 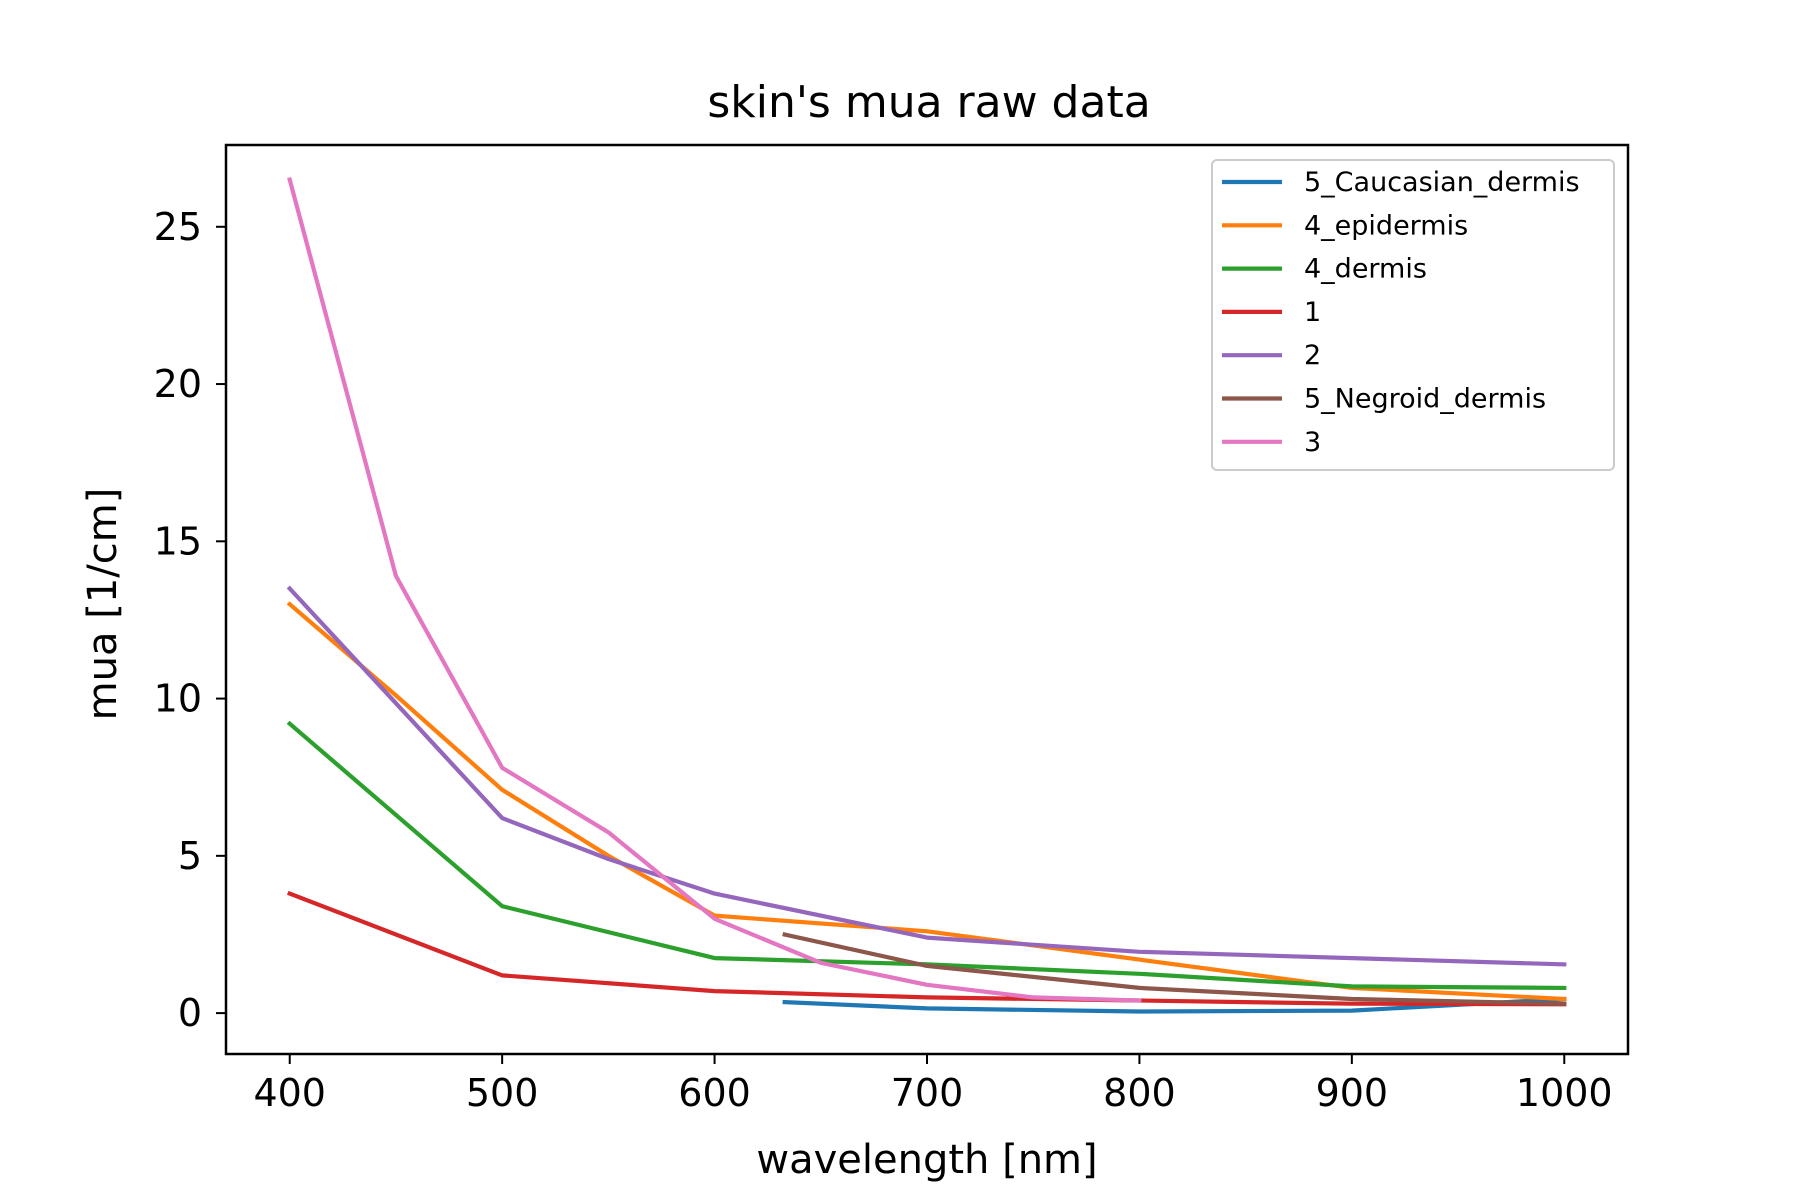 I want to click on legend-box, so click(x=1413, y=315).